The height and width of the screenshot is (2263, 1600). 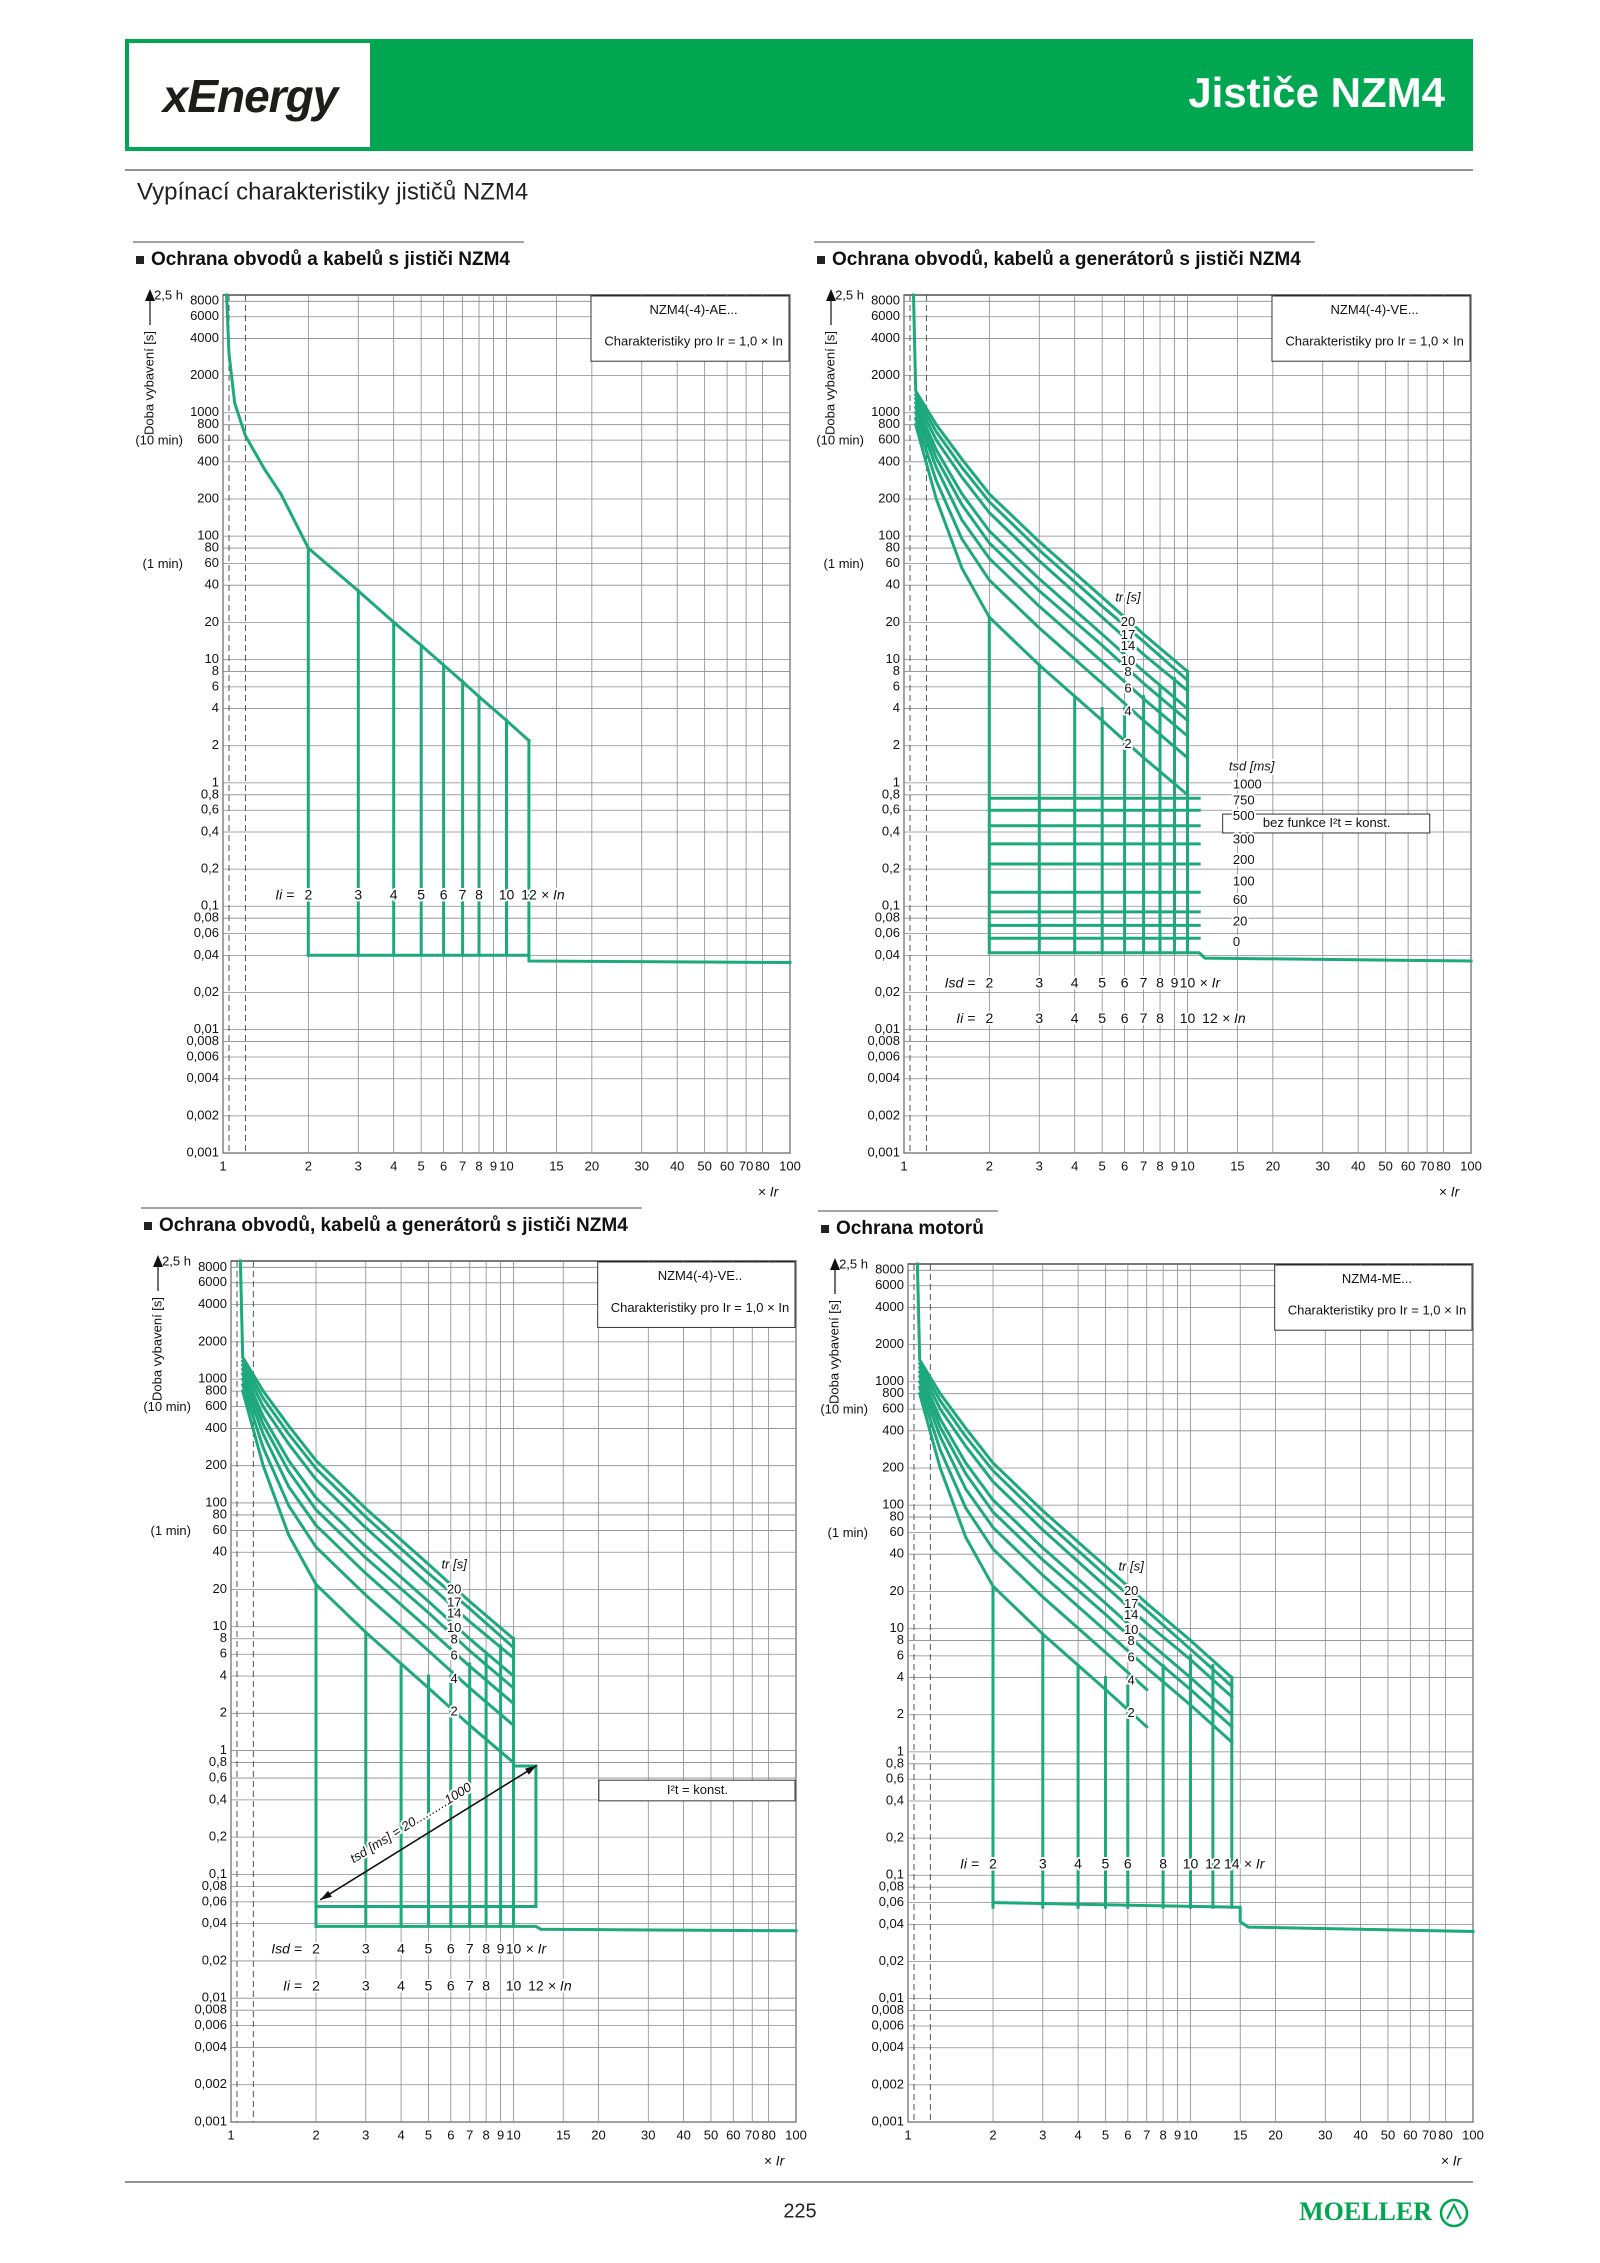 I want to click on y-note: (1 min), so click(x=844, y=563).